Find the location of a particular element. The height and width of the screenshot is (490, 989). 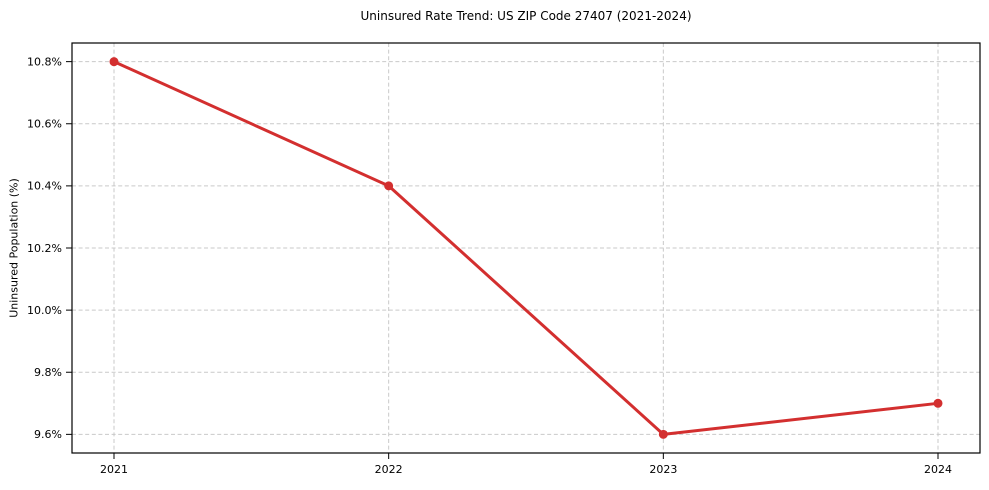

data-point-2022 is located at coordinates (389, 186).